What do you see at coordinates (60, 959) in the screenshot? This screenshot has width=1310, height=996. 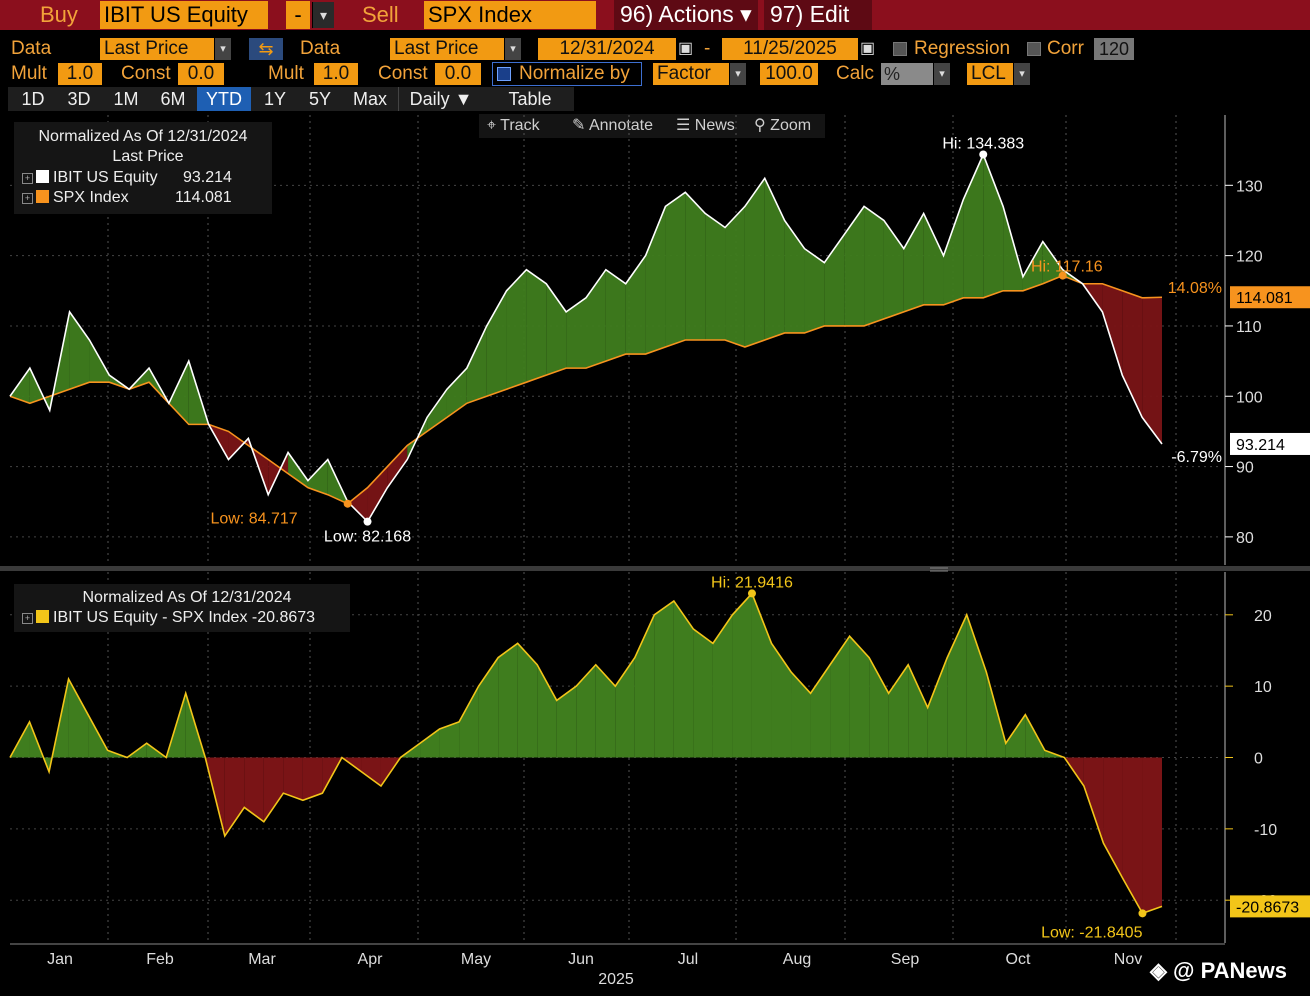 I see `month-label: Jan` at bounding box center [60, 959].